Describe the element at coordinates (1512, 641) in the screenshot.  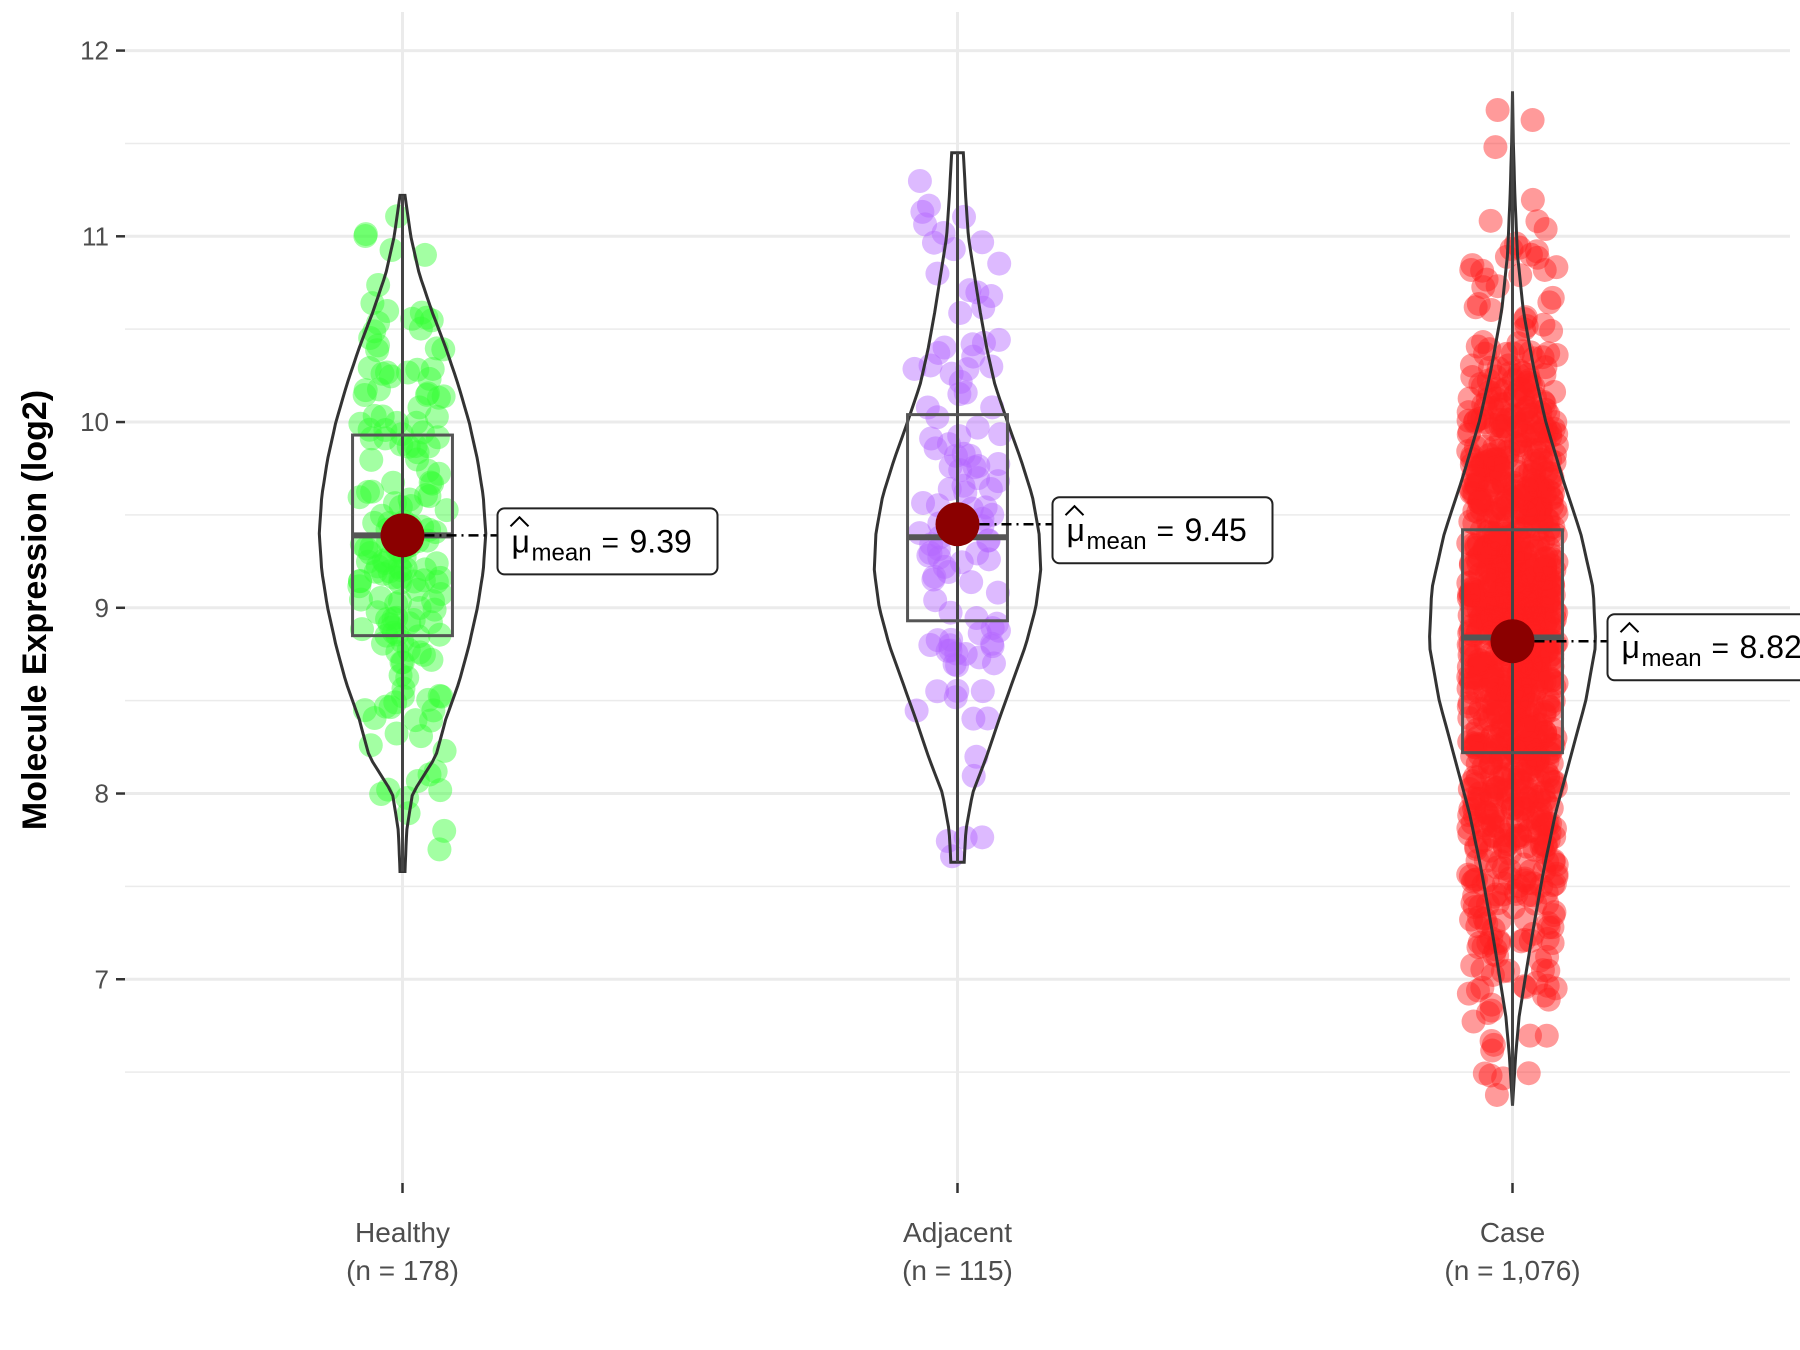
I see `mean-marker` at that location.